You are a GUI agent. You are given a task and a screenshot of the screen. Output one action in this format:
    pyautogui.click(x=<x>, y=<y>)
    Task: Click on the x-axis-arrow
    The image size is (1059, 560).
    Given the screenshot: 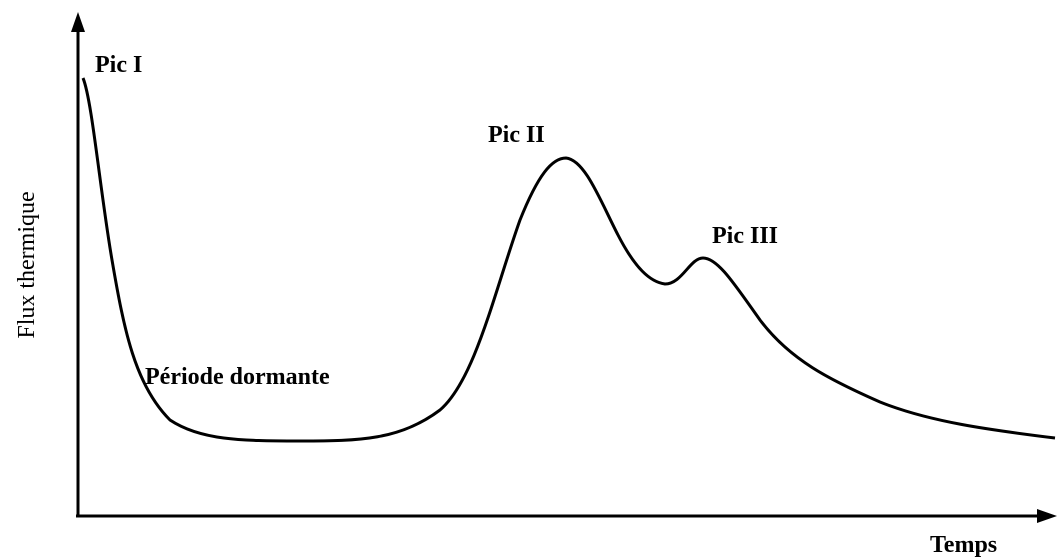 What is the action you would take?
    pyautogui.click(x=1047, y=516)
    